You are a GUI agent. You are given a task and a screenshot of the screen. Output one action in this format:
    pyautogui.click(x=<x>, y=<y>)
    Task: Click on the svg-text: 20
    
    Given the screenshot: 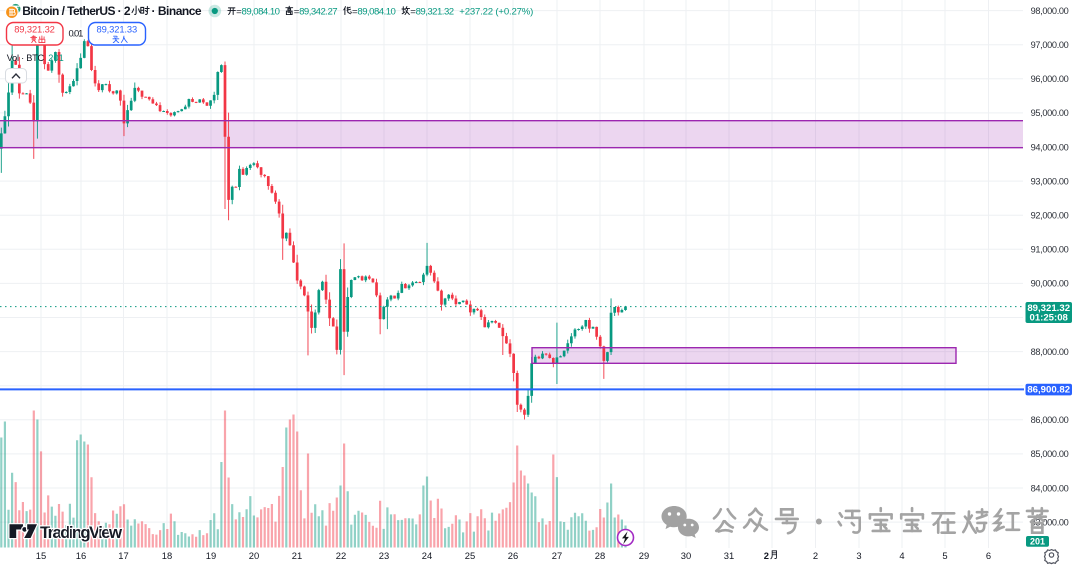 What is the action you would take?
    pyautogui.click(x=254, y=555)
    